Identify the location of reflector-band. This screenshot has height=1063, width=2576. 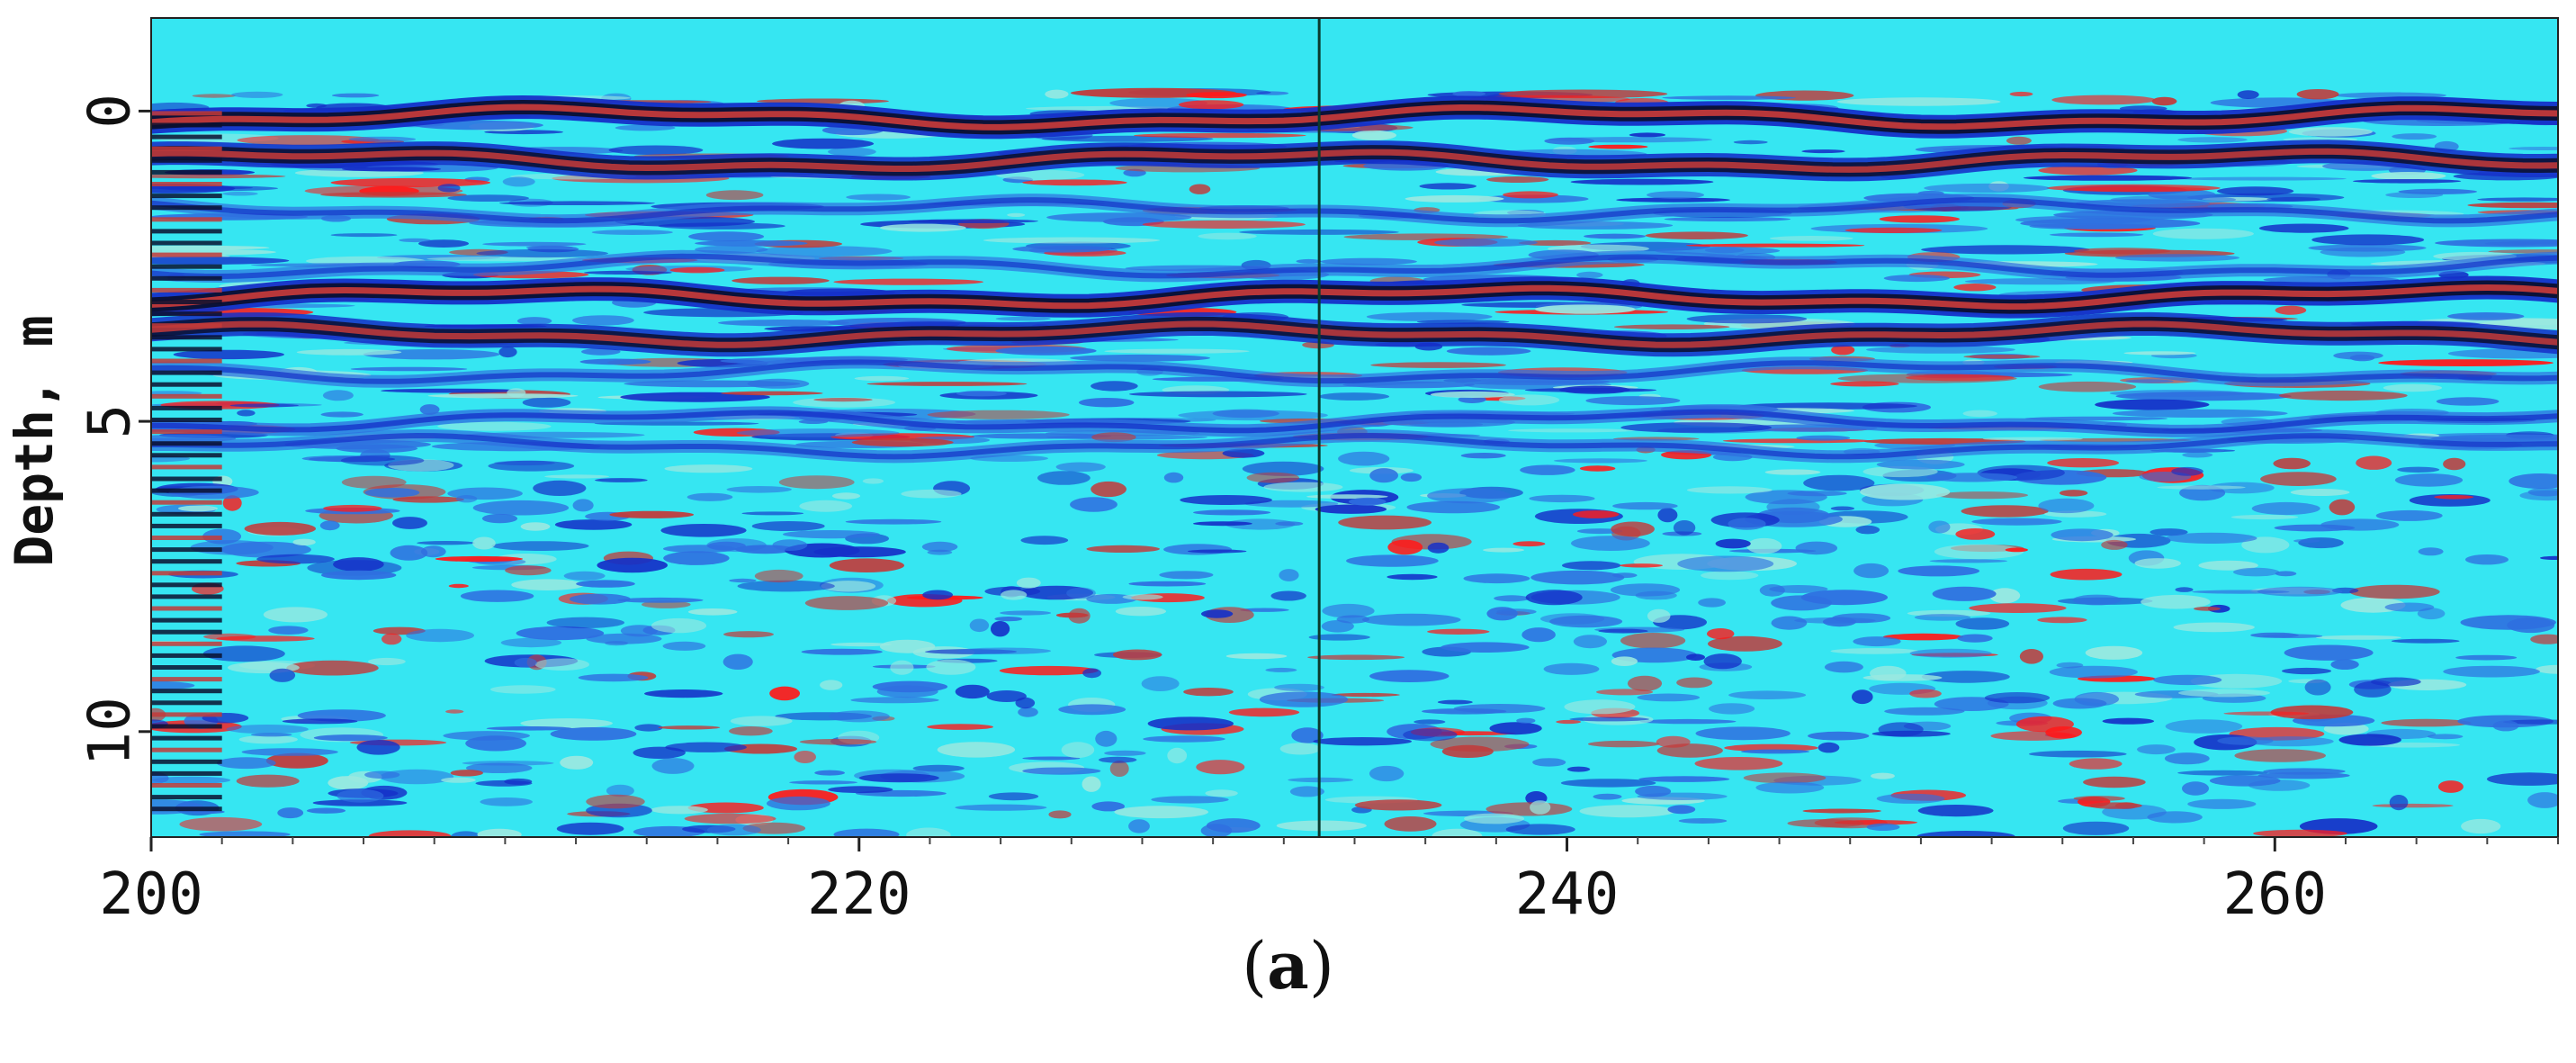
(1355, 266).